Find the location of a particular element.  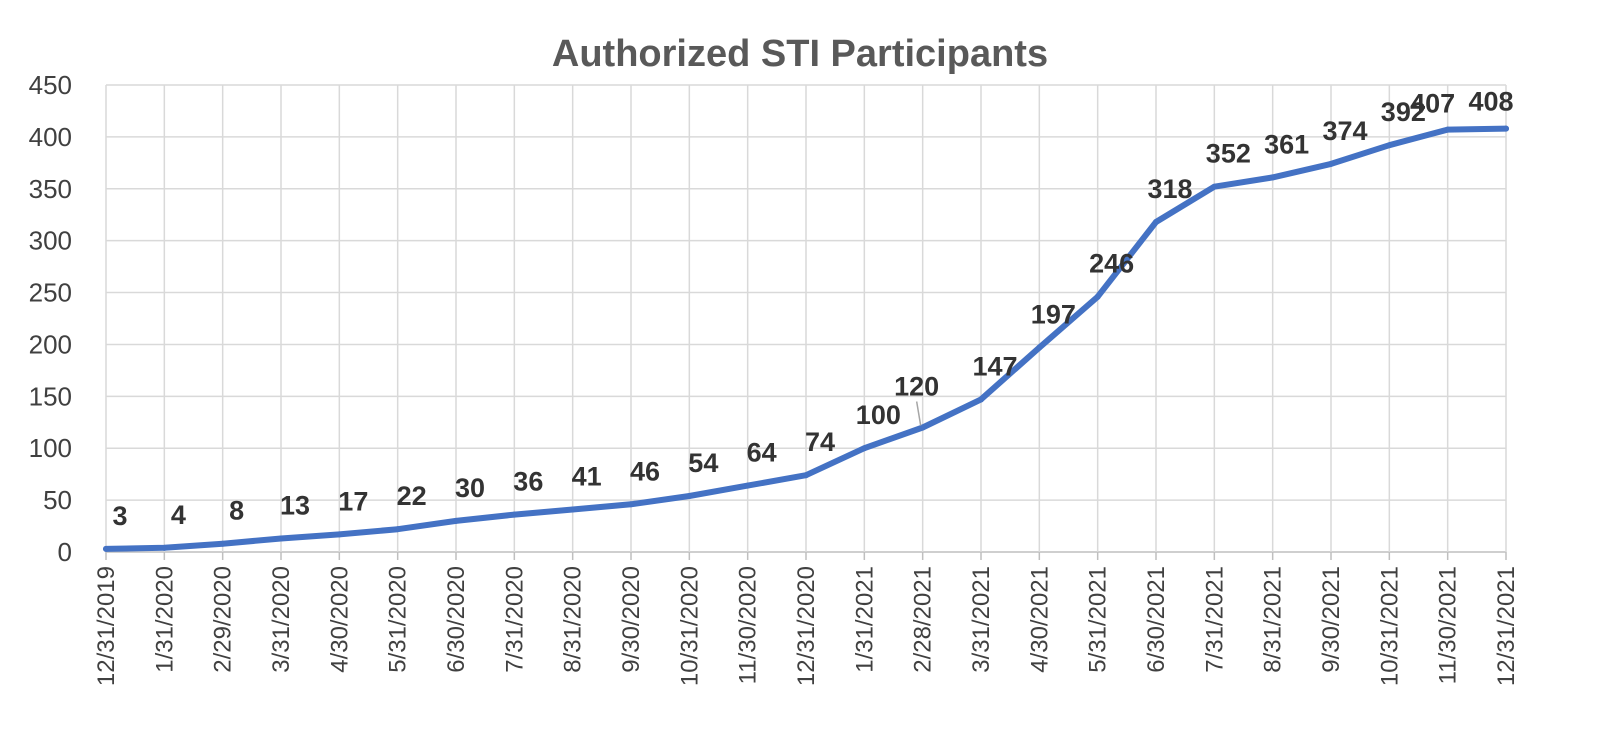

data-label: 100 is located at coordinates (878, 415).